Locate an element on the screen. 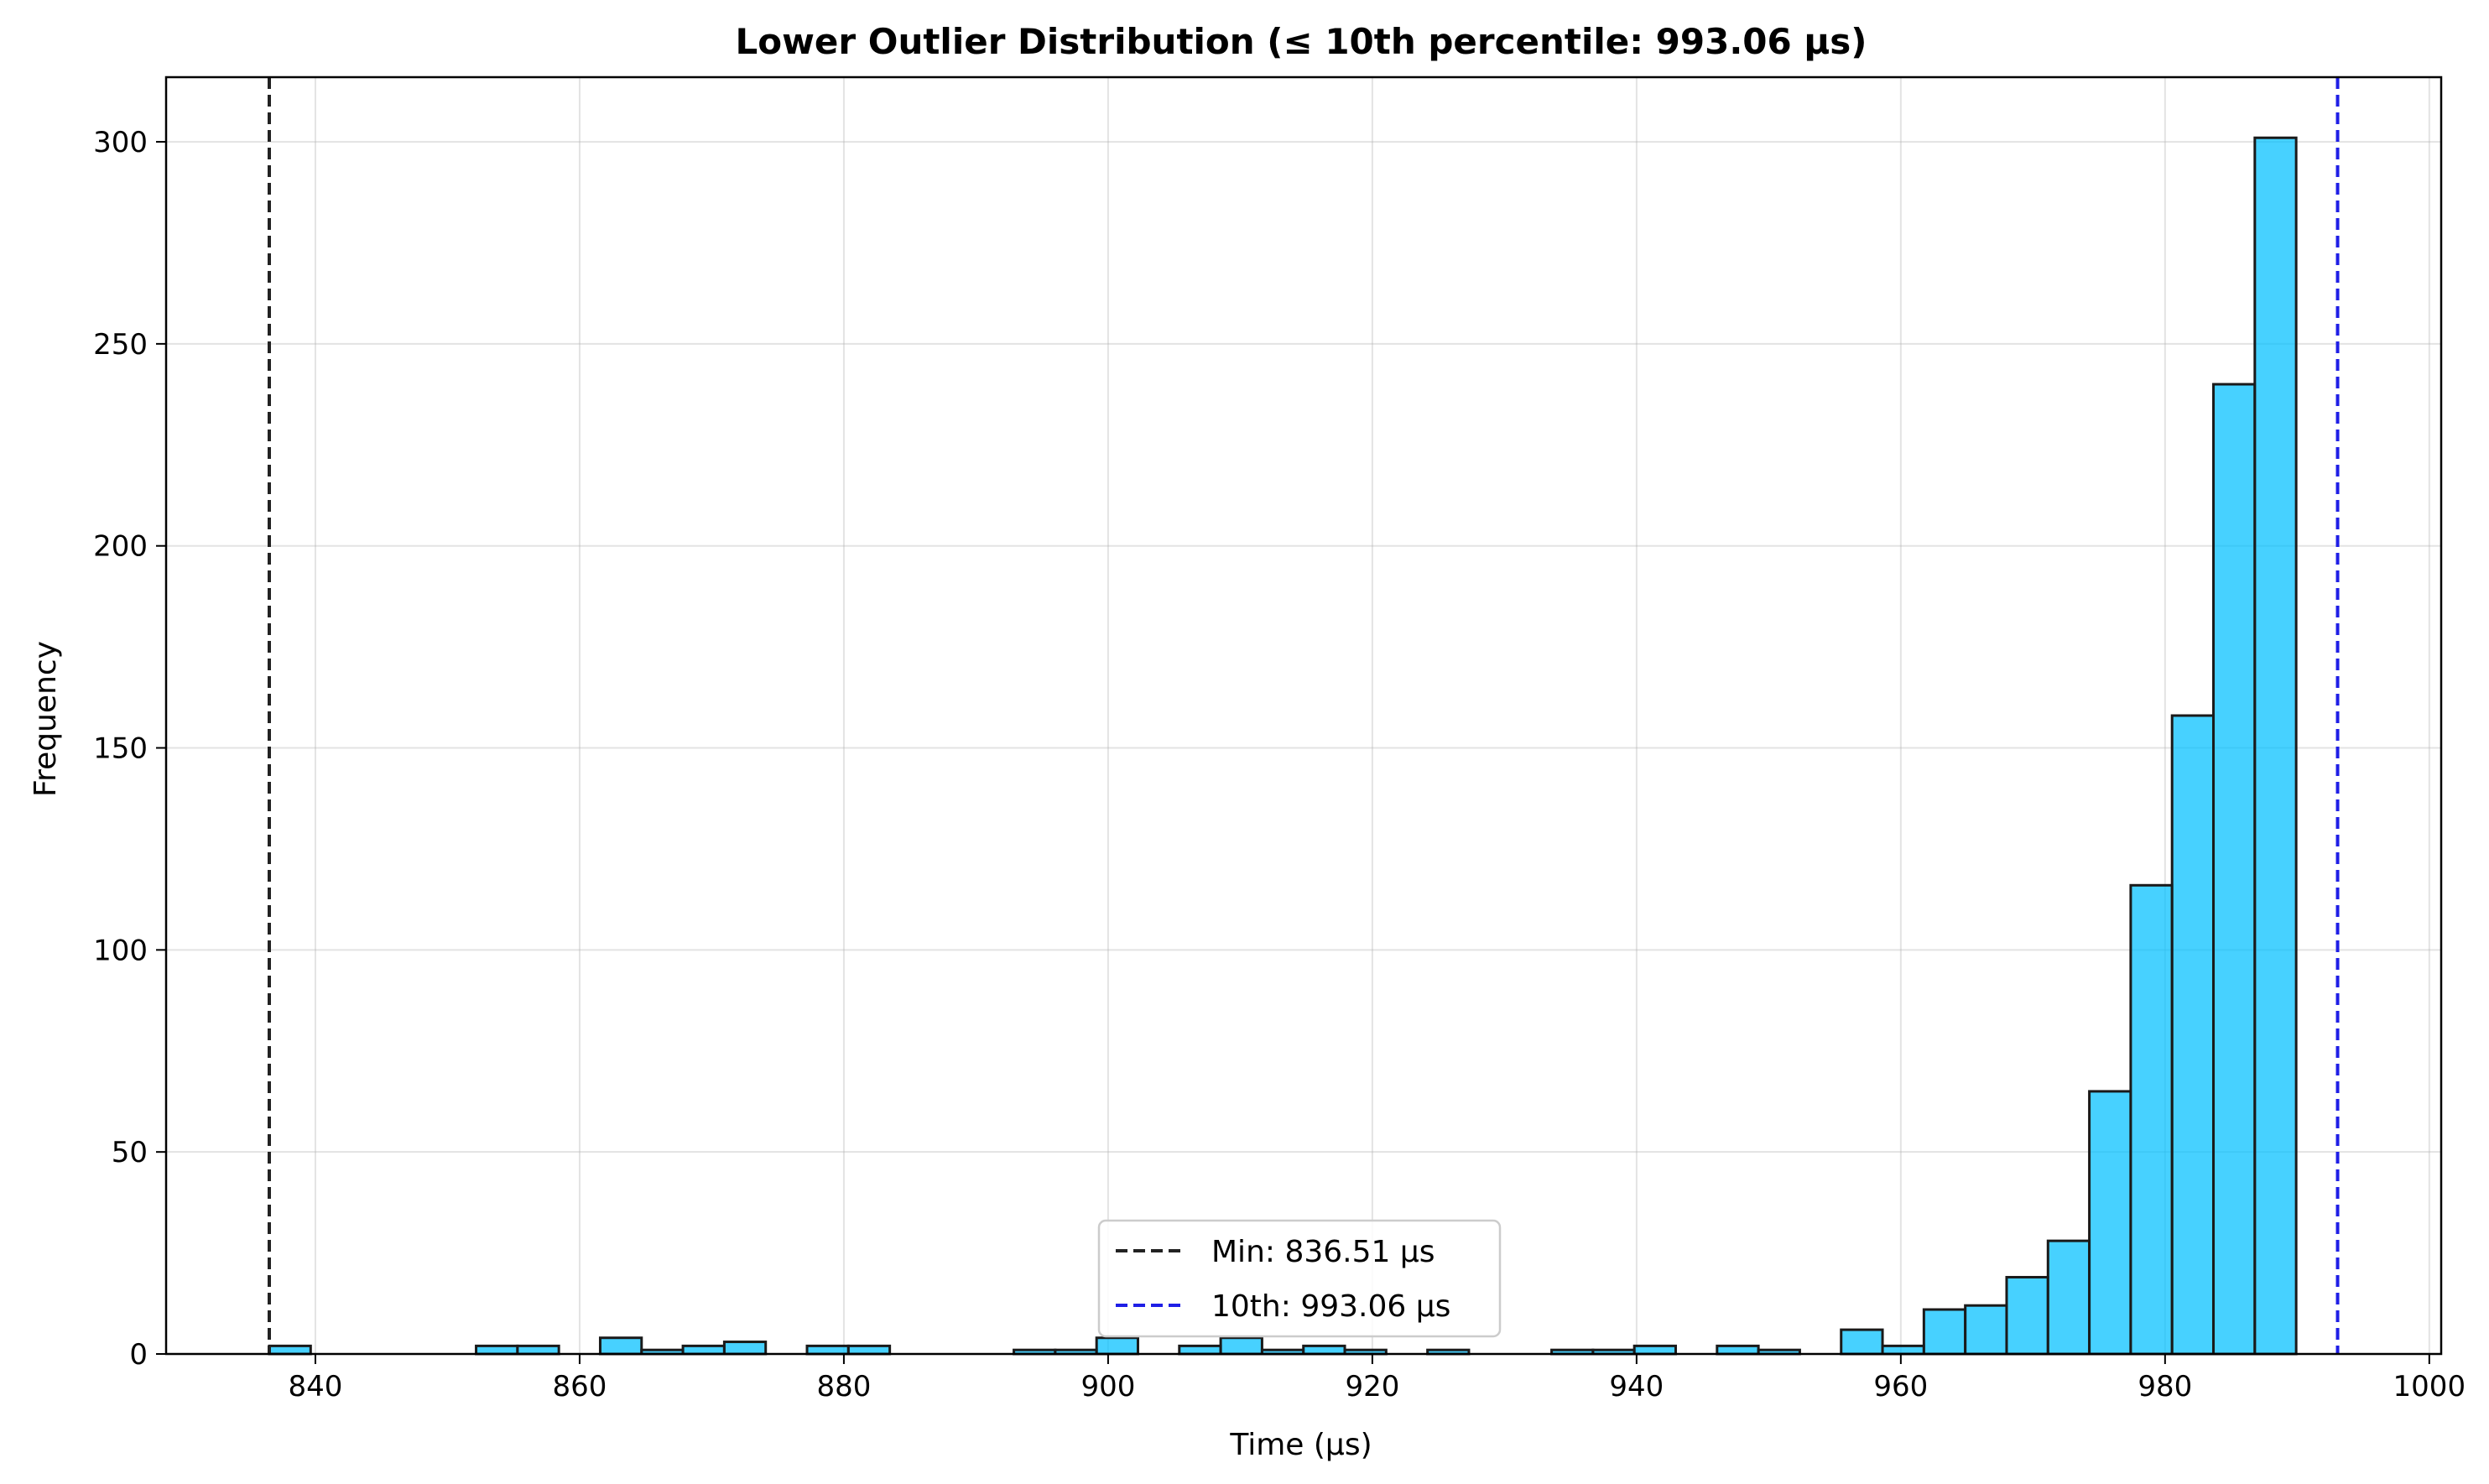 Image resolution: width=2489 pixels, height=1484 pixels. x-tick-label: 880 is located at coordinates (843, 1386).